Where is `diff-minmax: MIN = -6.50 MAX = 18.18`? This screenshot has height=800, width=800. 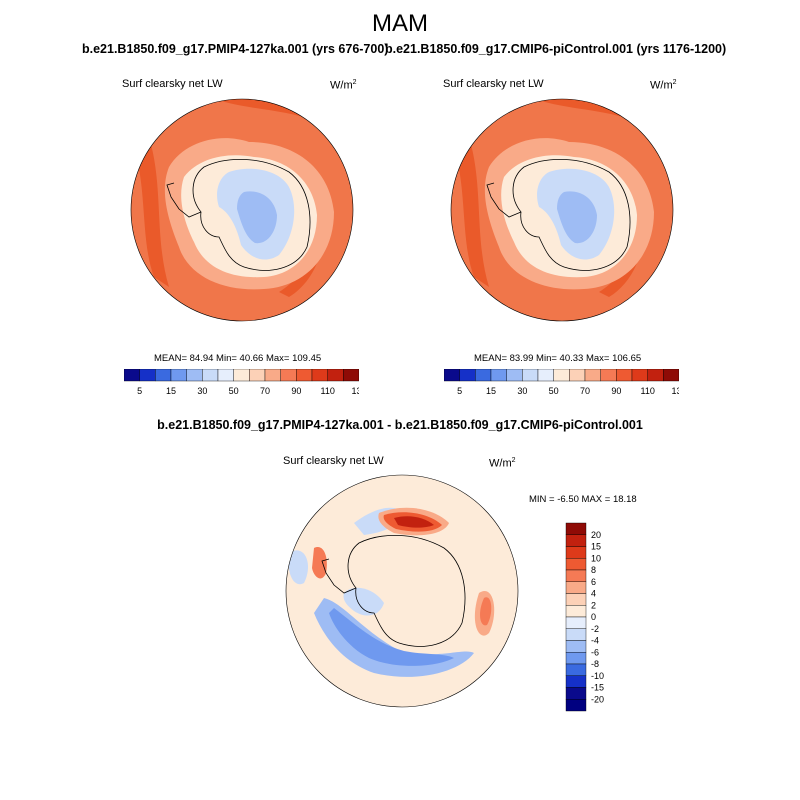
diff-minmax: MIN = -6.50 MAX = 18.18 is located at coordinates (583, 499).